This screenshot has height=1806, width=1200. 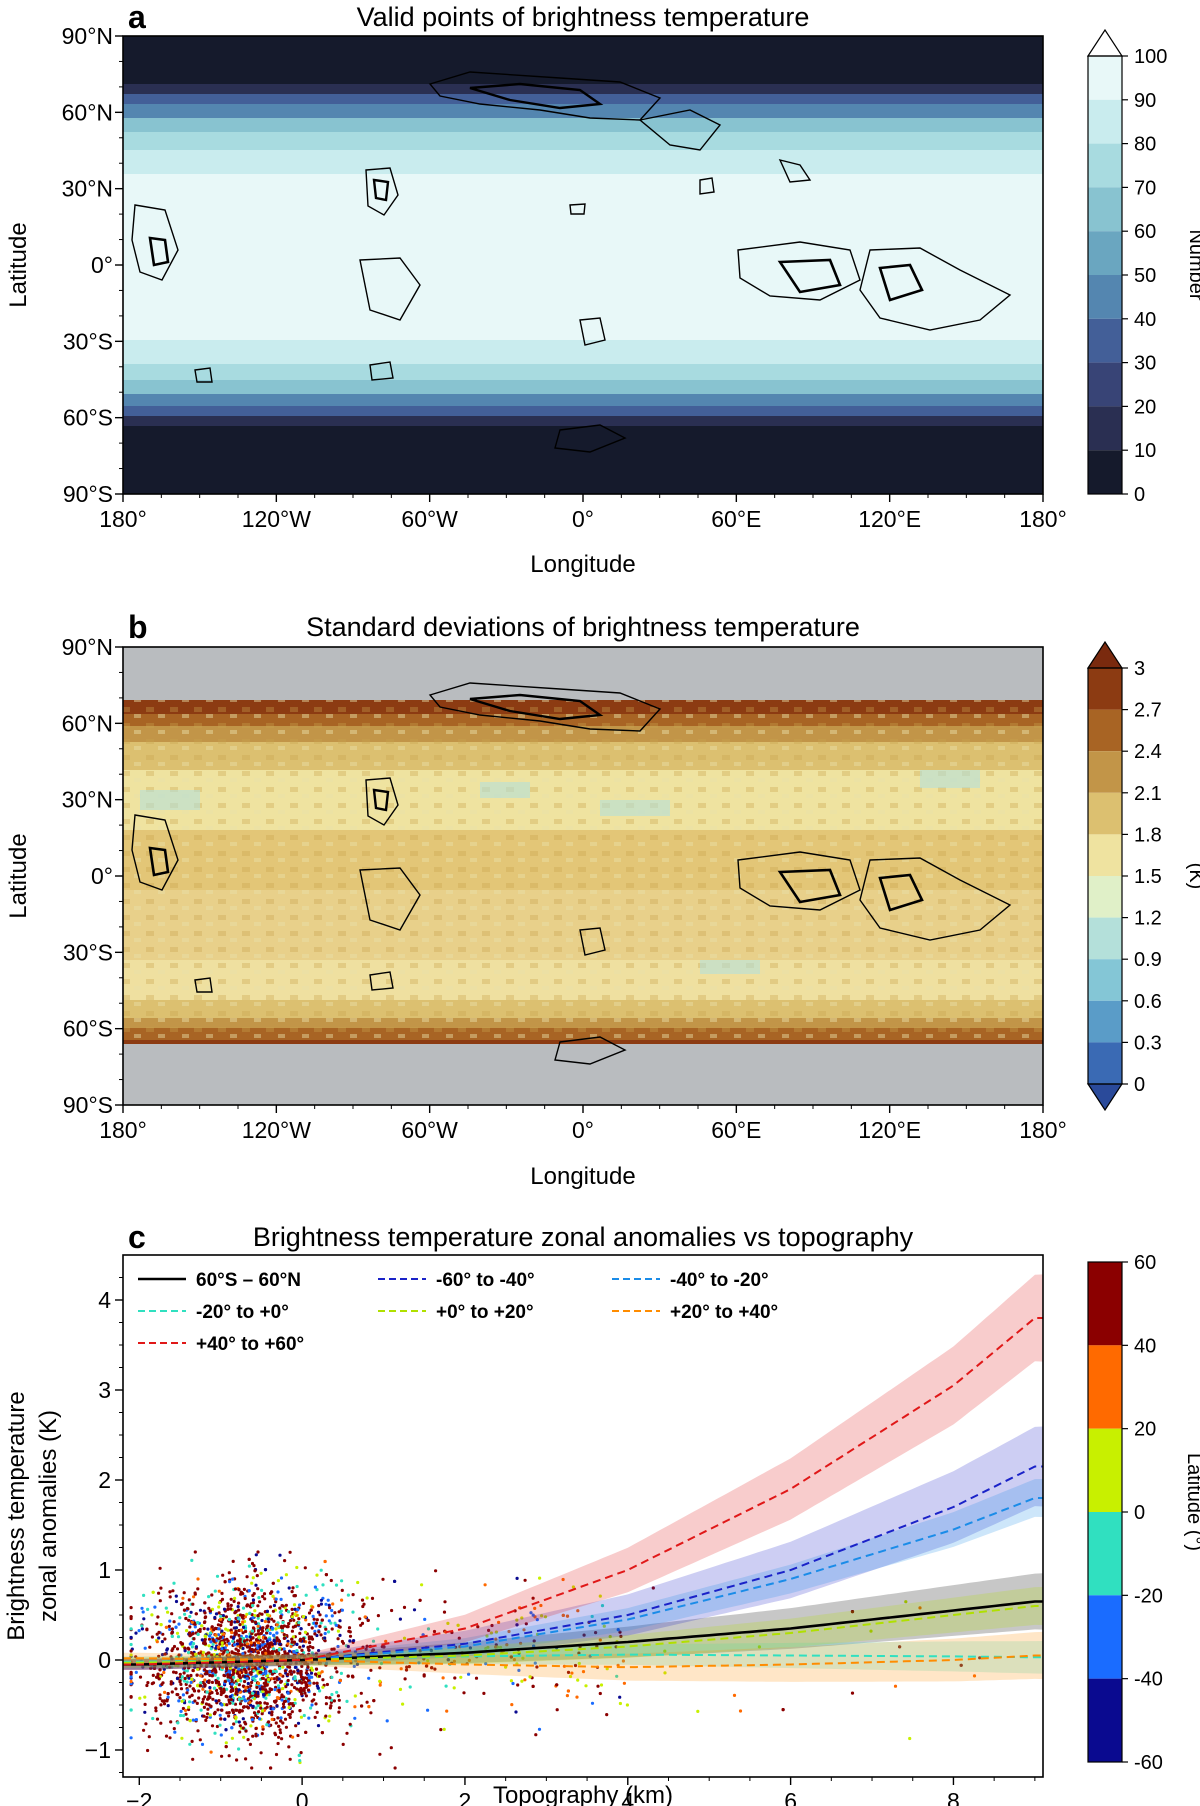 What do you see at coordinates (302, 1797) in the screenshot?
I see `x-tick-label: 0` at bounding box center [302, 1797].